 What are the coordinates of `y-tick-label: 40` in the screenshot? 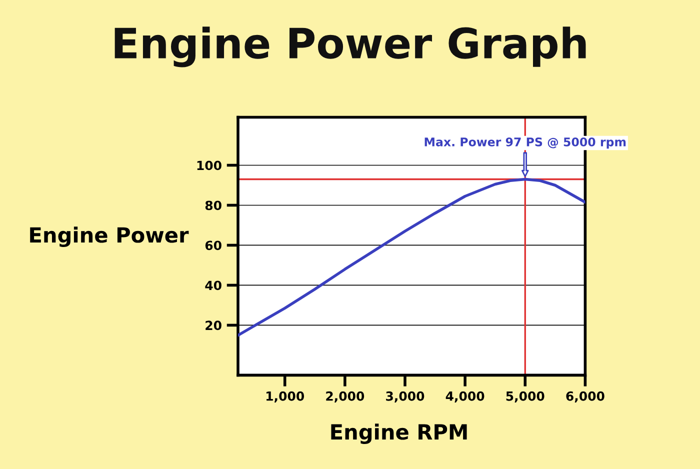 It's located at (213, 285).